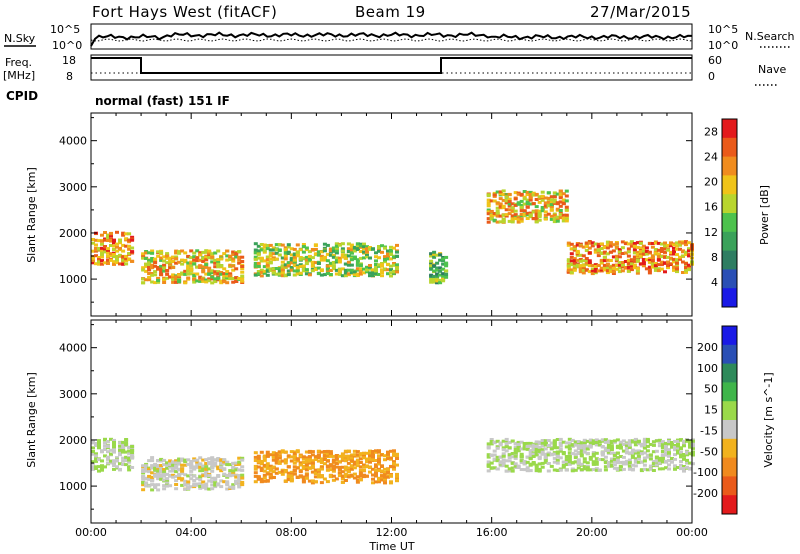  What do you see at coordinates (22, 96) in the screenshot?
I see `cpid-label: CPID` at bounding box center [22, 96].